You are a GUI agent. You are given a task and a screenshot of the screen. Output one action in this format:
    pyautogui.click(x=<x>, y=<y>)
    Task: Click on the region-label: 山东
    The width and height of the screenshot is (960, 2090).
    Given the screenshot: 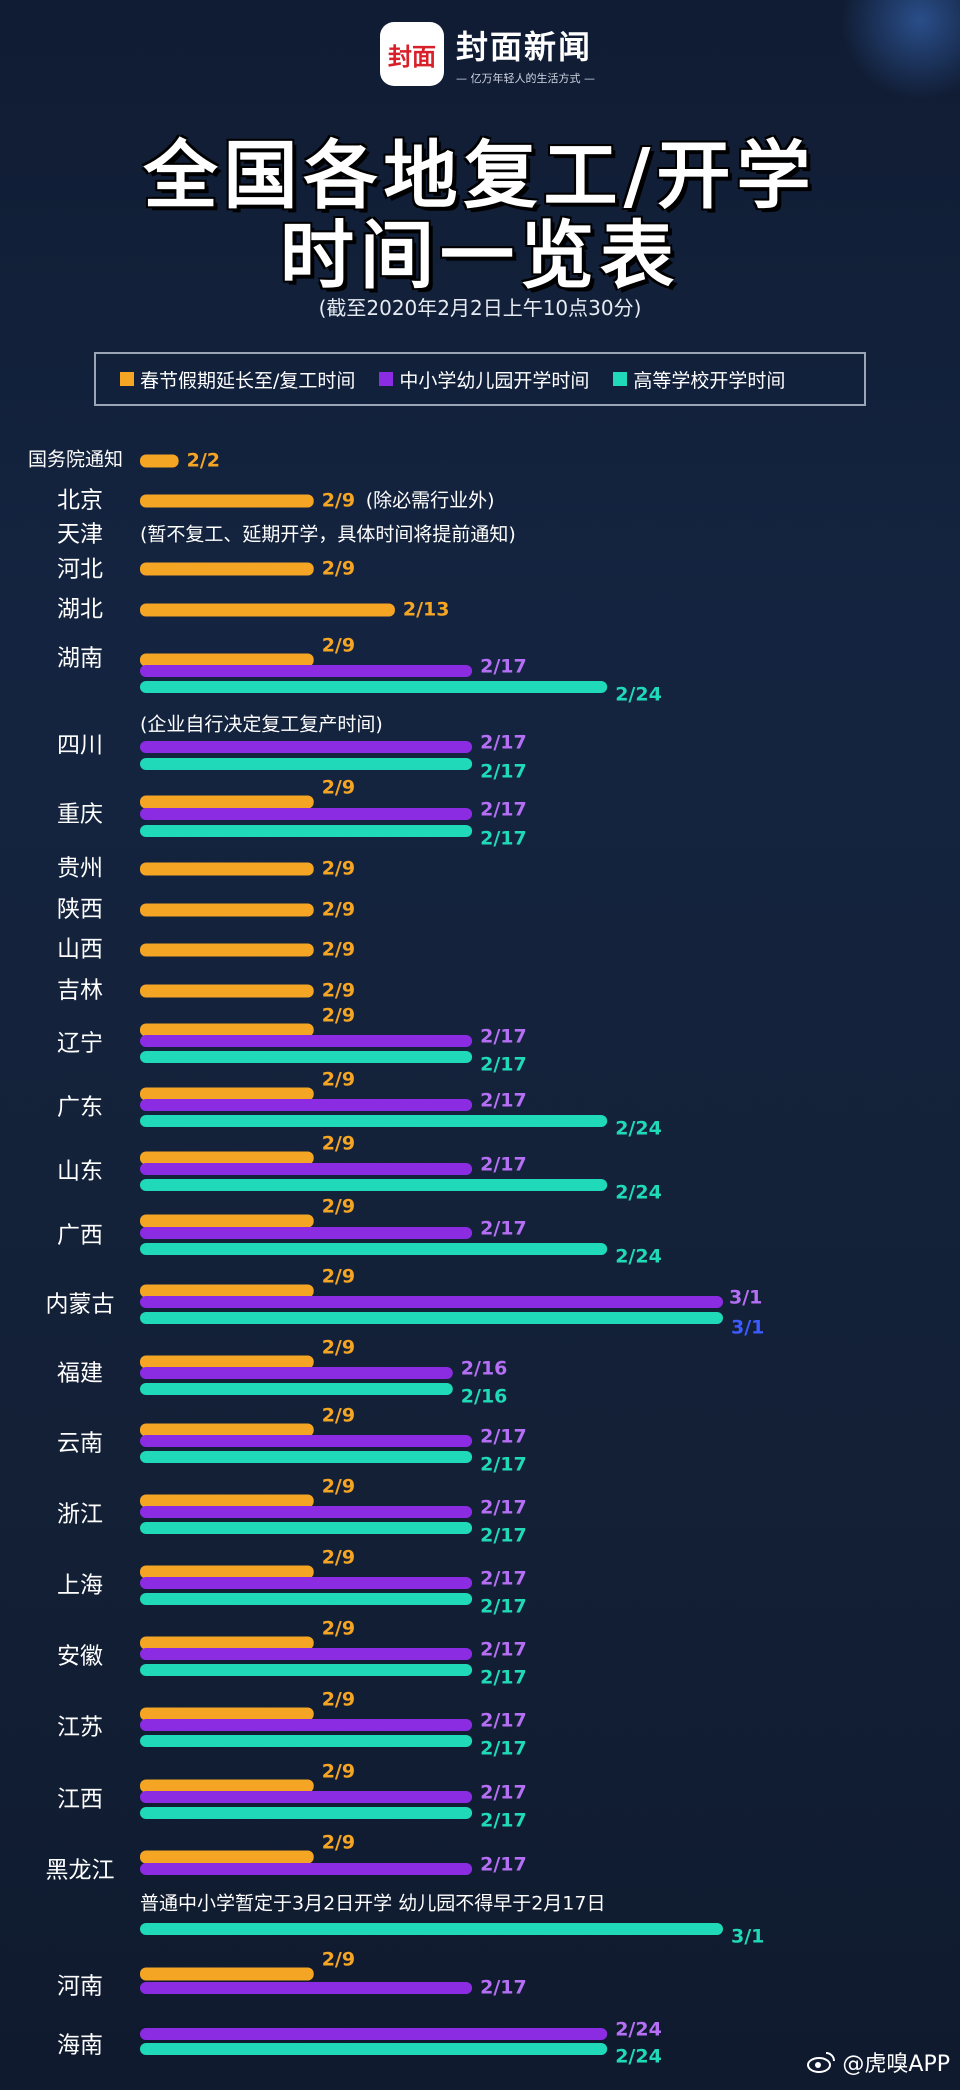 What is the action you would take?
    pyautogui.click(x=80, y=1172)
    